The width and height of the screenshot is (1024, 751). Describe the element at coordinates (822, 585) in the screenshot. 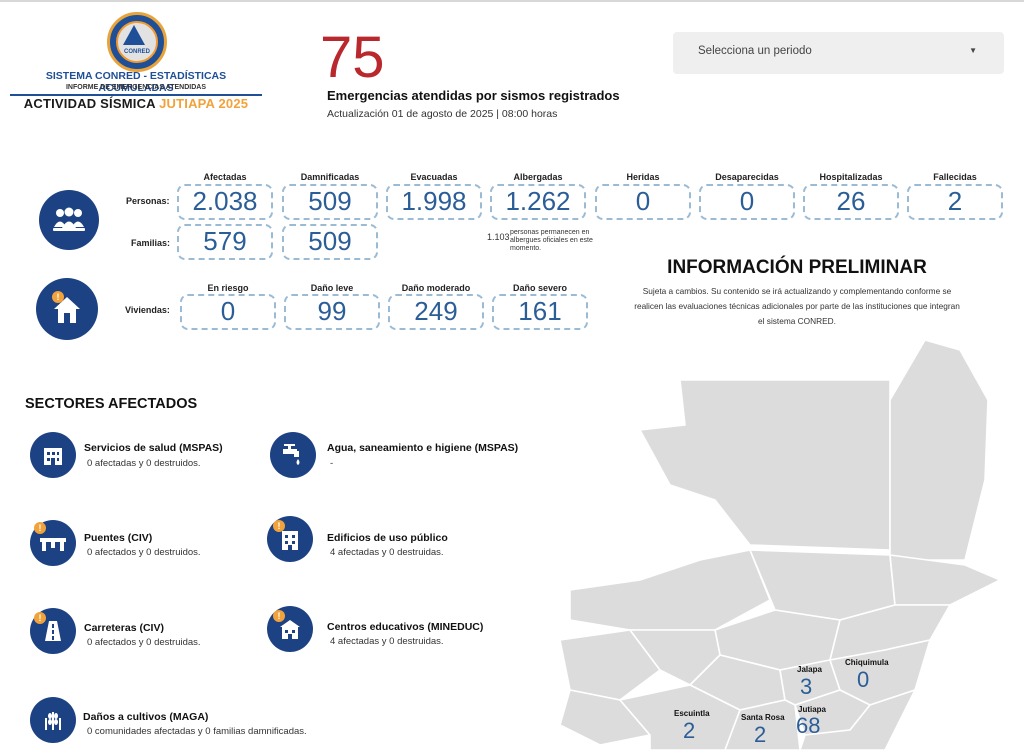

I see `map-alta-verapaz` at that location.